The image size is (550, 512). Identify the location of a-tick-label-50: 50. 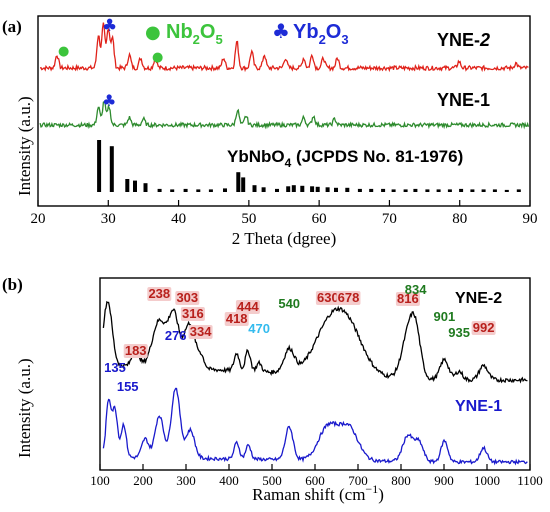
(248, 219).